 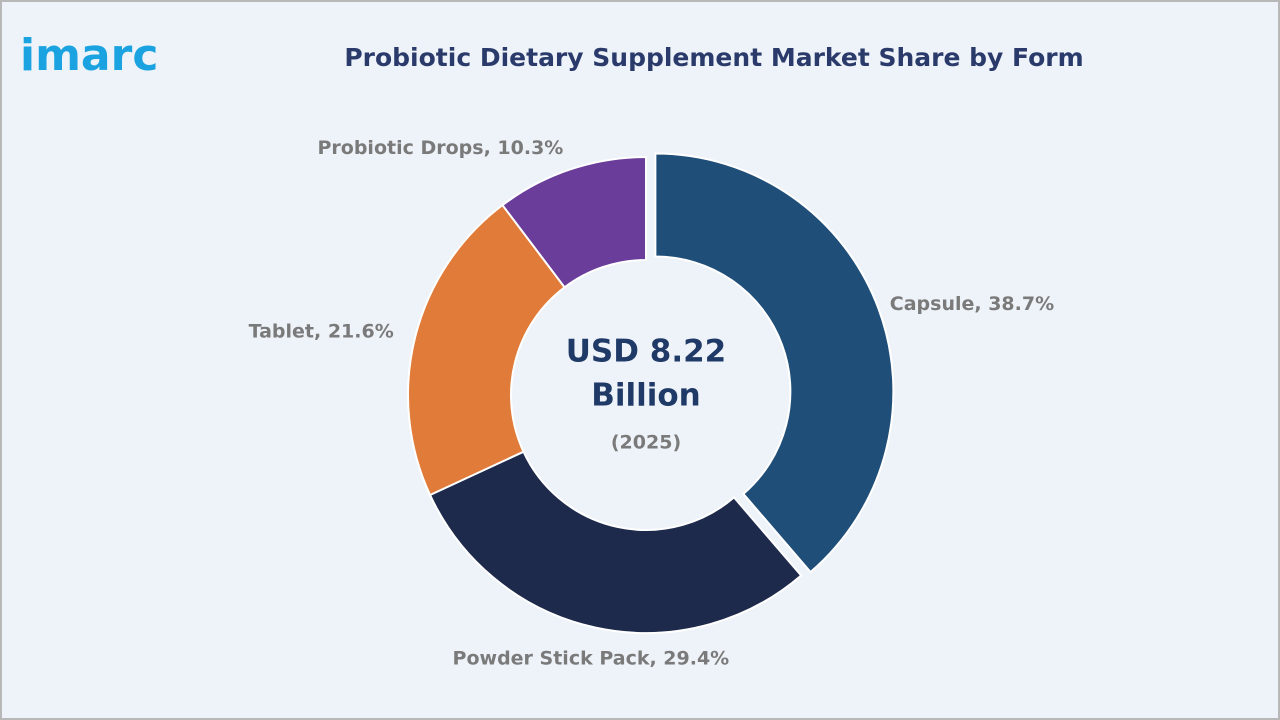 I want to click on data-label: Capsule, 38.7%, so click(x=972, y=304).